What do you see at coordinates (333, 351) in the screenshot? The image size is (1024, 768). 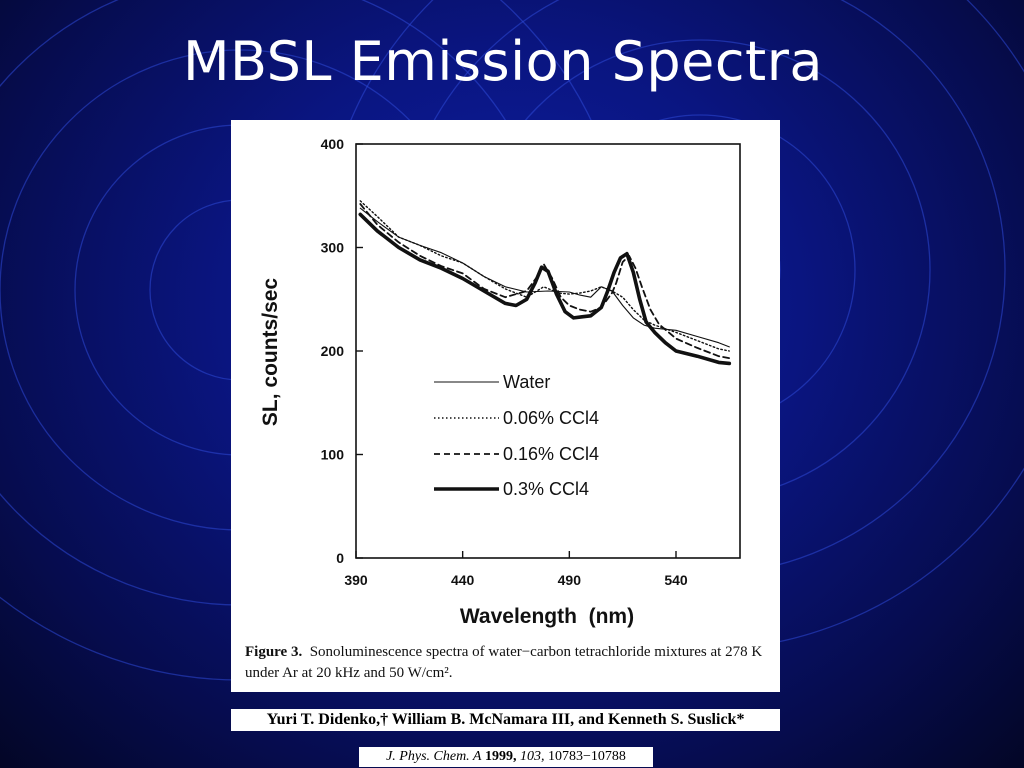 I see `y-tick-label: 200` at bounding box center [333, 351].